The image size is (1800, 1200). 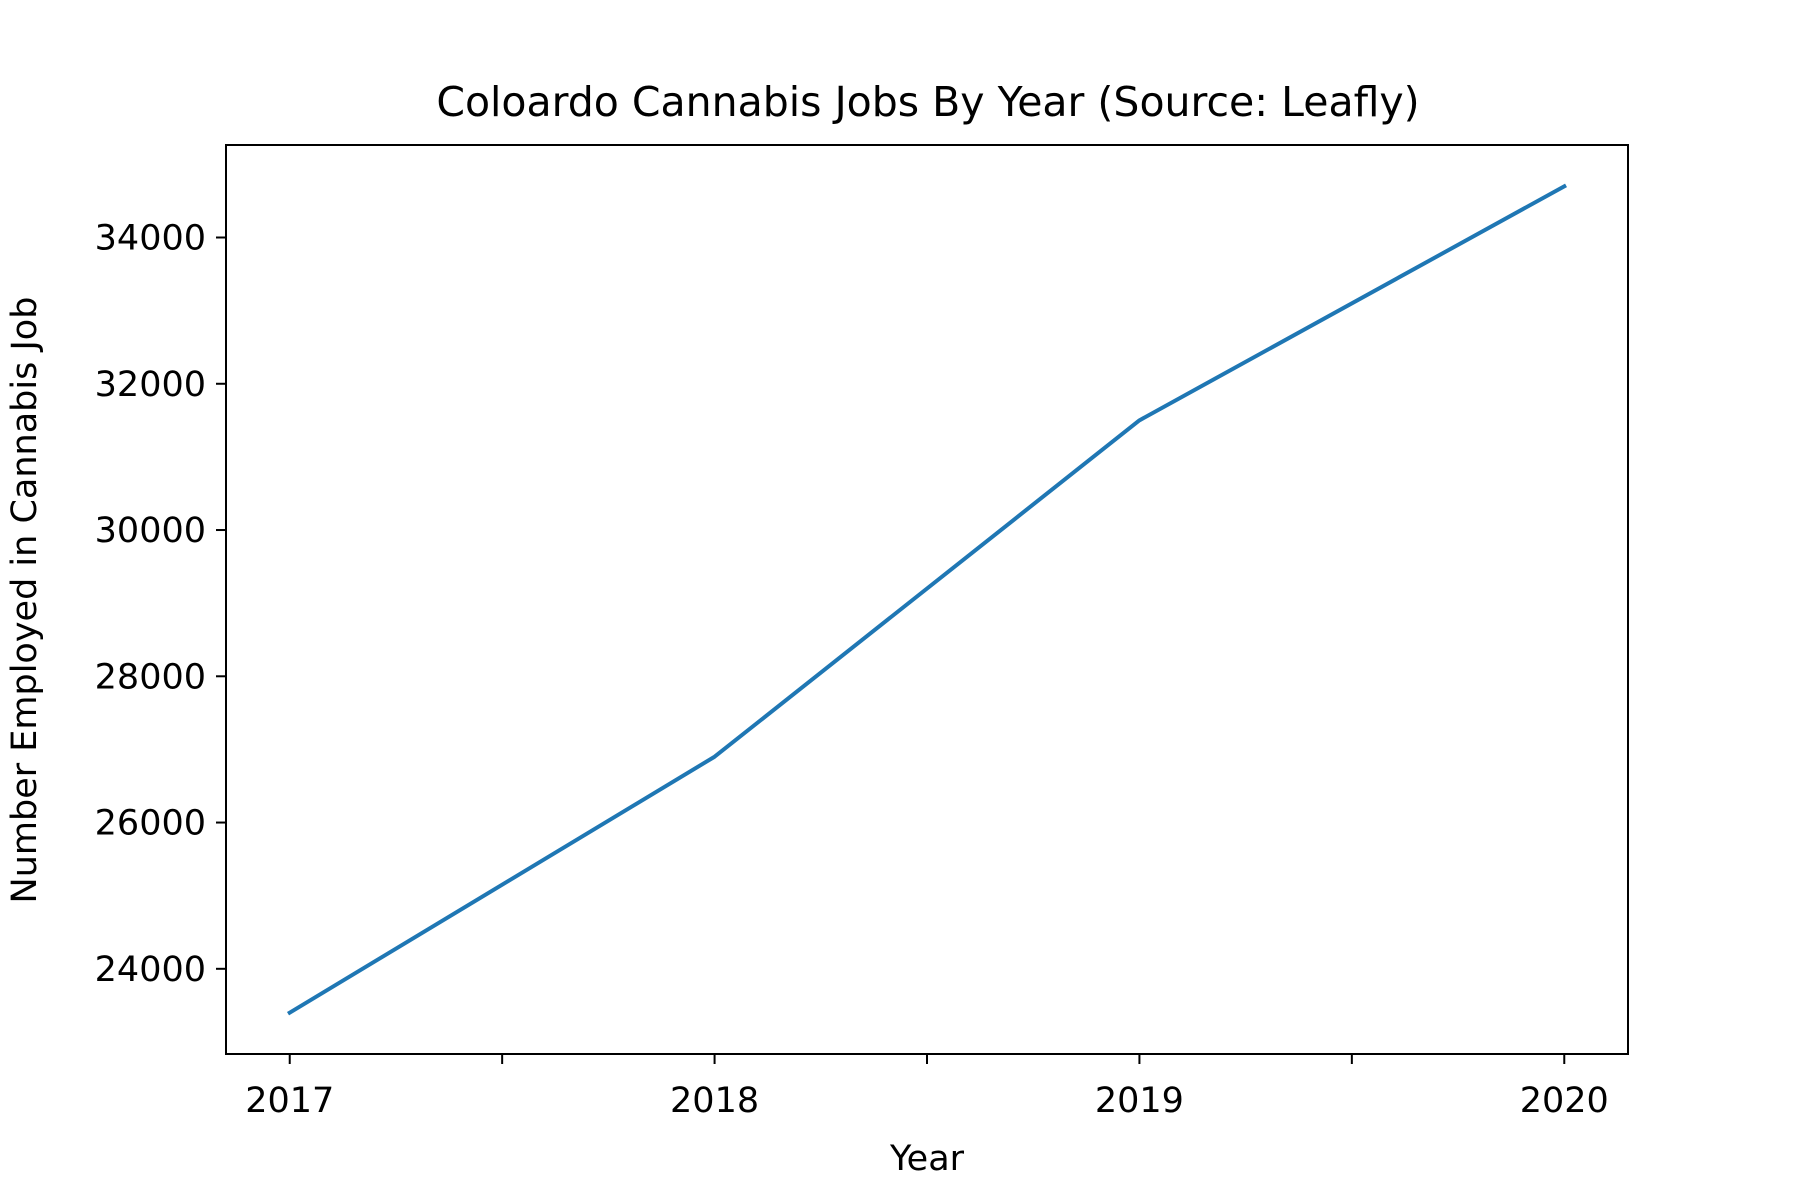 I want to click on y-axis: 24000 26000 28000 30000 32000 34000, so click(x=160, y=604).